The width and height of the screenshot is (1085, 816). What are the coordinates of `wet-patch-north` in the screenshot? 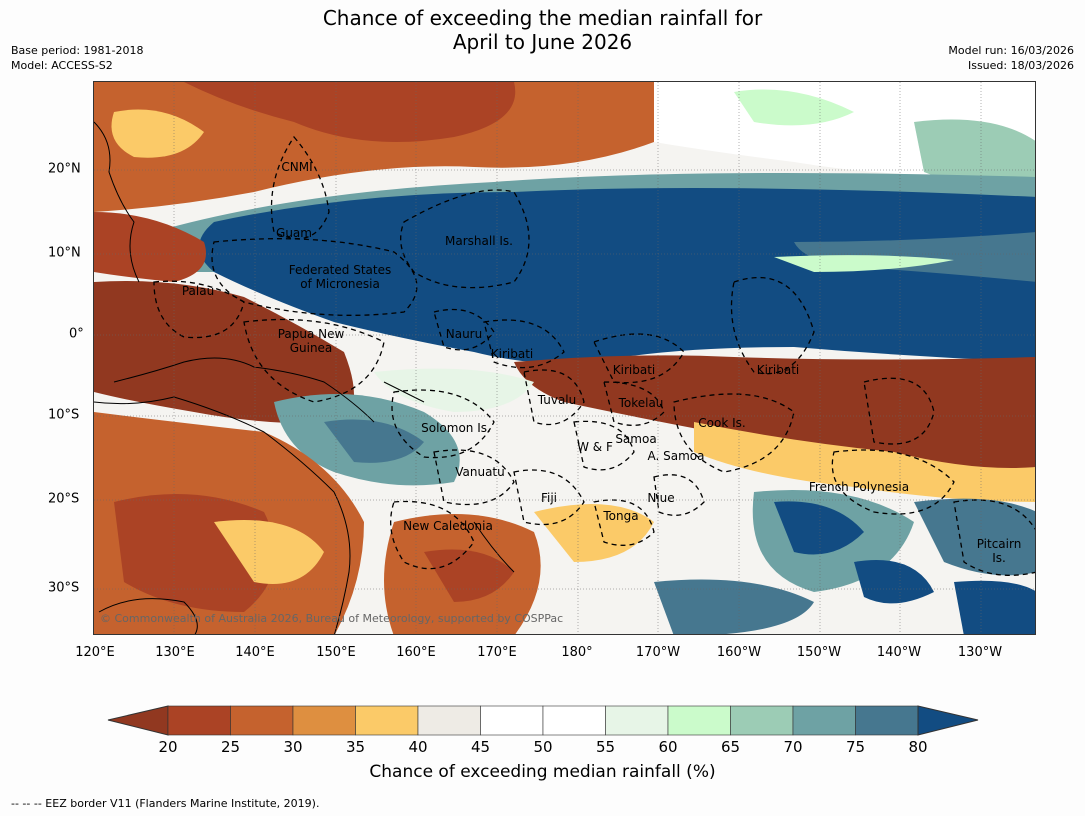 It's located at (794, 107).